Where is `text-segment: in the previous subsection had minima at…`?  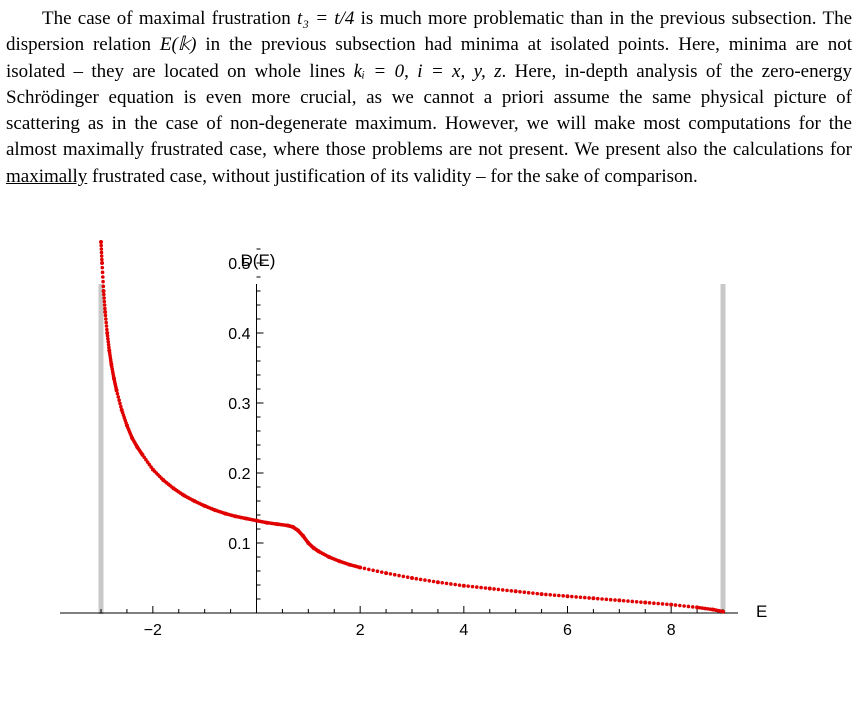 text-segment: in the previous subsection had minima at… is located at coordinates (429, 58).